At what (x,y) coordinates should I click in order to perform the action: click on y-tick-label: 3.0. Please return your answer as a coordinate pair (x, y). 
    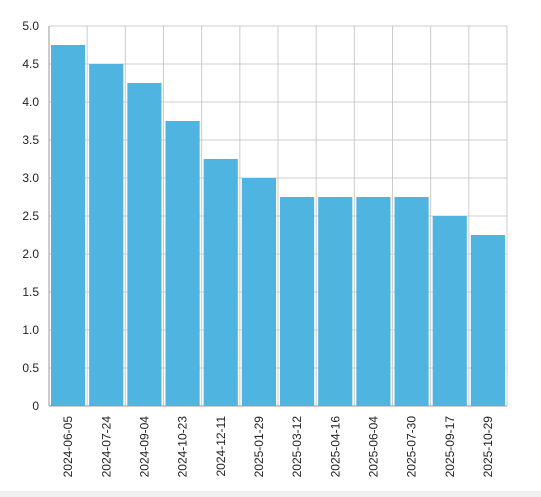
    Looking at the image, I should click on (30, 178).